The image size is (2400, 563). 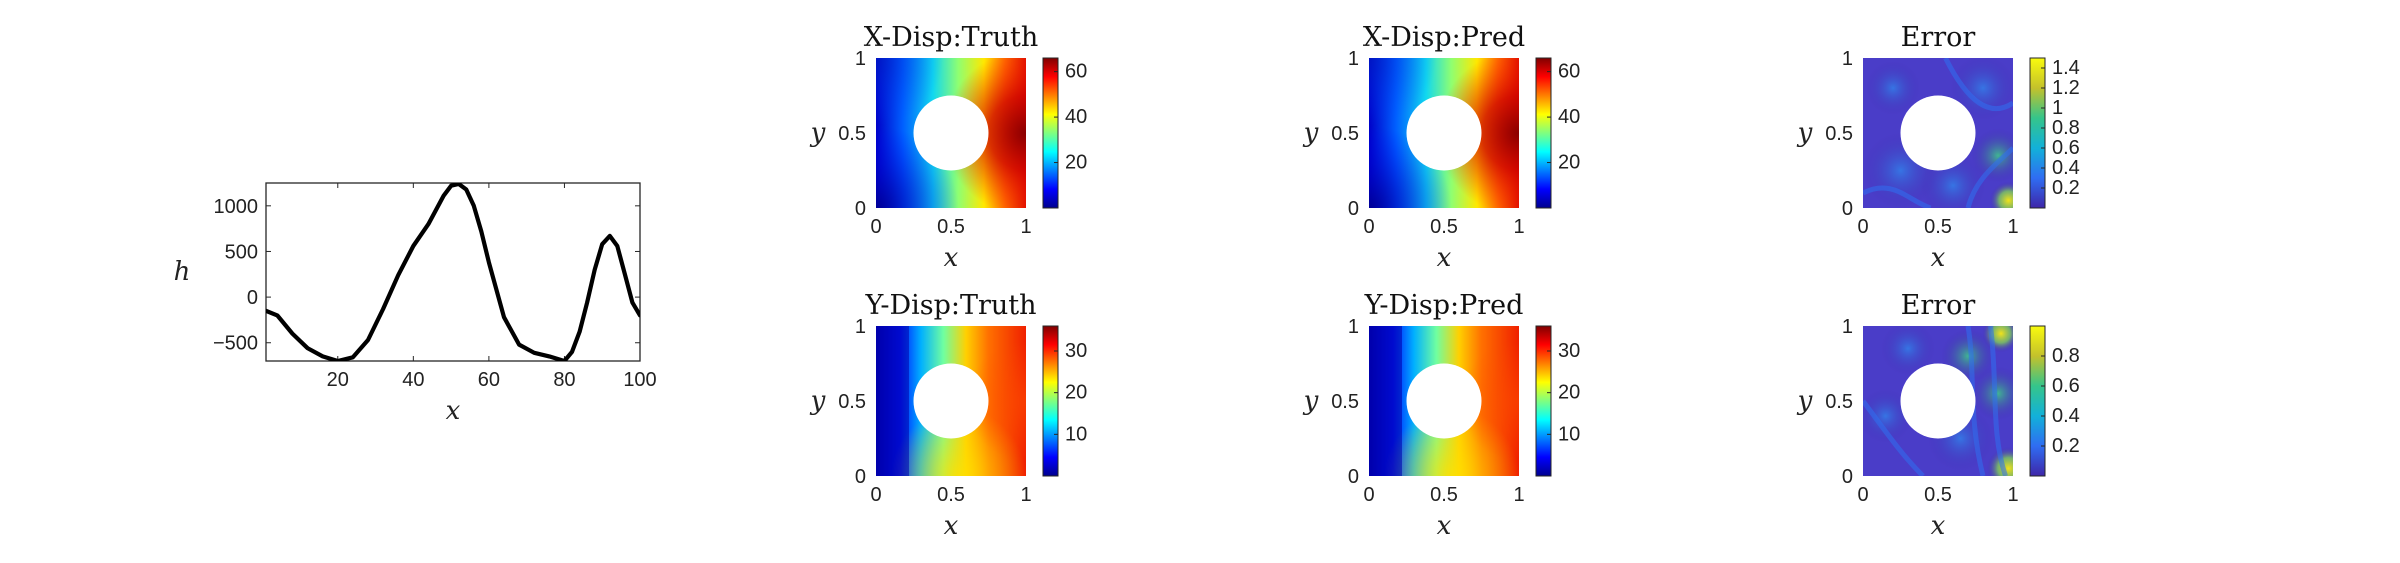 What do you see at coordinates (2066, 88) in the screenshot?
I see `colorbar-tick-label: 1.2` at bounding box center [2066, 88].